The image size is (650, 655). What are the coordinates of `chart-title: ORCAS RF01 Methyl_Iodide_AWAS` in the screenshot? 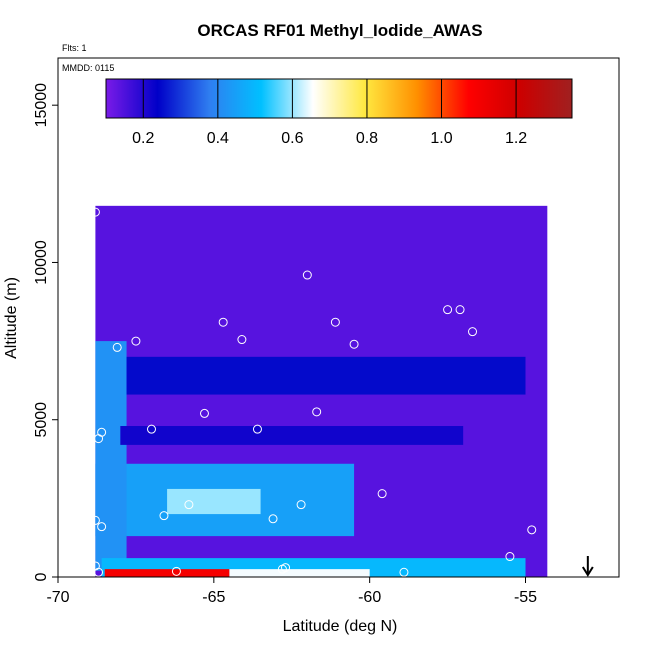 It's located at (339, 30).